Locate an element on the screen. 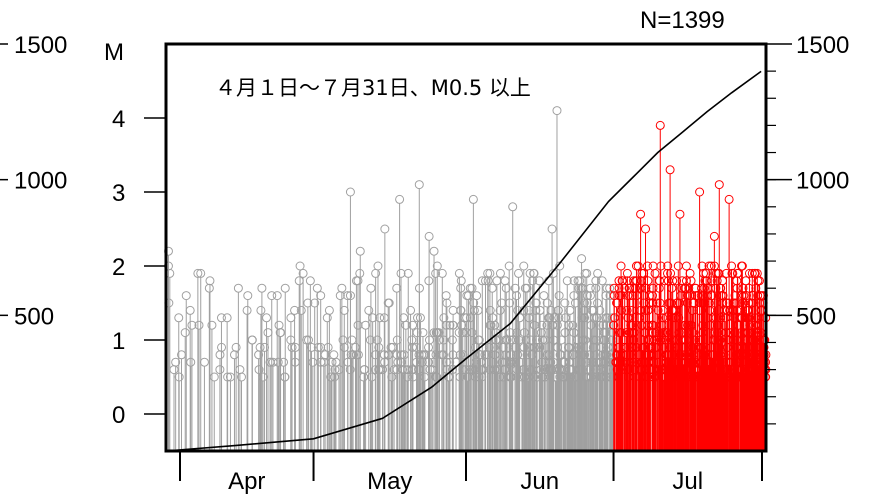 This screenshot has height=497, width=876. magnitude-tick-label: 4 is located at coordinates (118, 119).